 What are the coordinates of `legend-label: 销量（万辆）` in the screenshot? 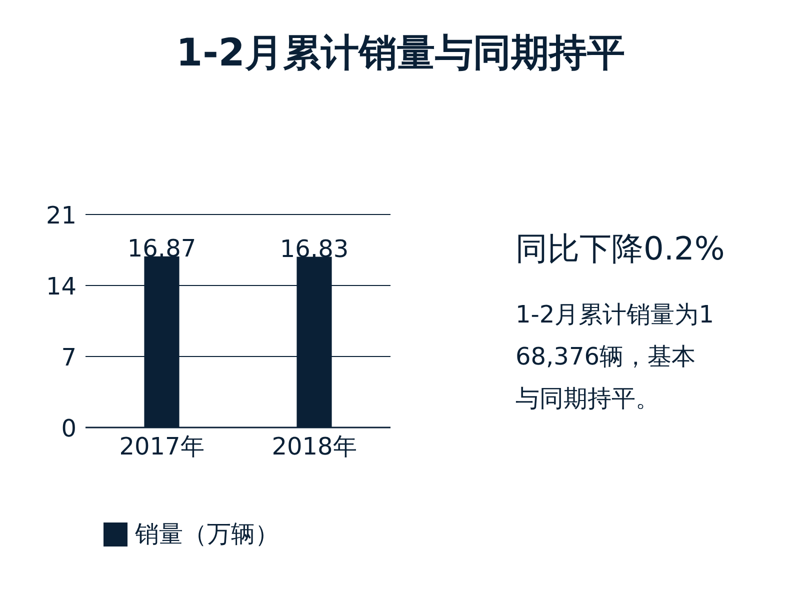 It's located at (207, 534).